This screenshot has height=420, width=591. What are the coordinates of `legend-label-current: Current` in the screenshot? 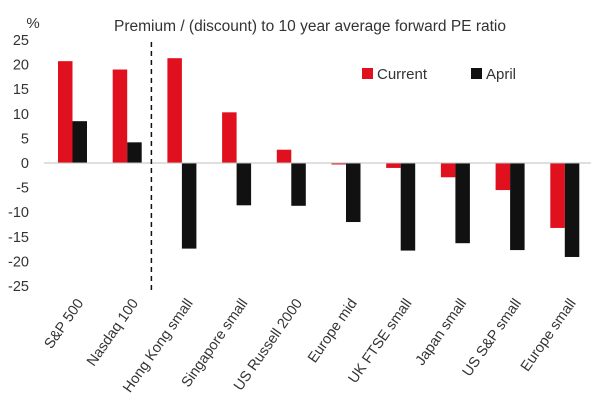 It's located at (402, 74).